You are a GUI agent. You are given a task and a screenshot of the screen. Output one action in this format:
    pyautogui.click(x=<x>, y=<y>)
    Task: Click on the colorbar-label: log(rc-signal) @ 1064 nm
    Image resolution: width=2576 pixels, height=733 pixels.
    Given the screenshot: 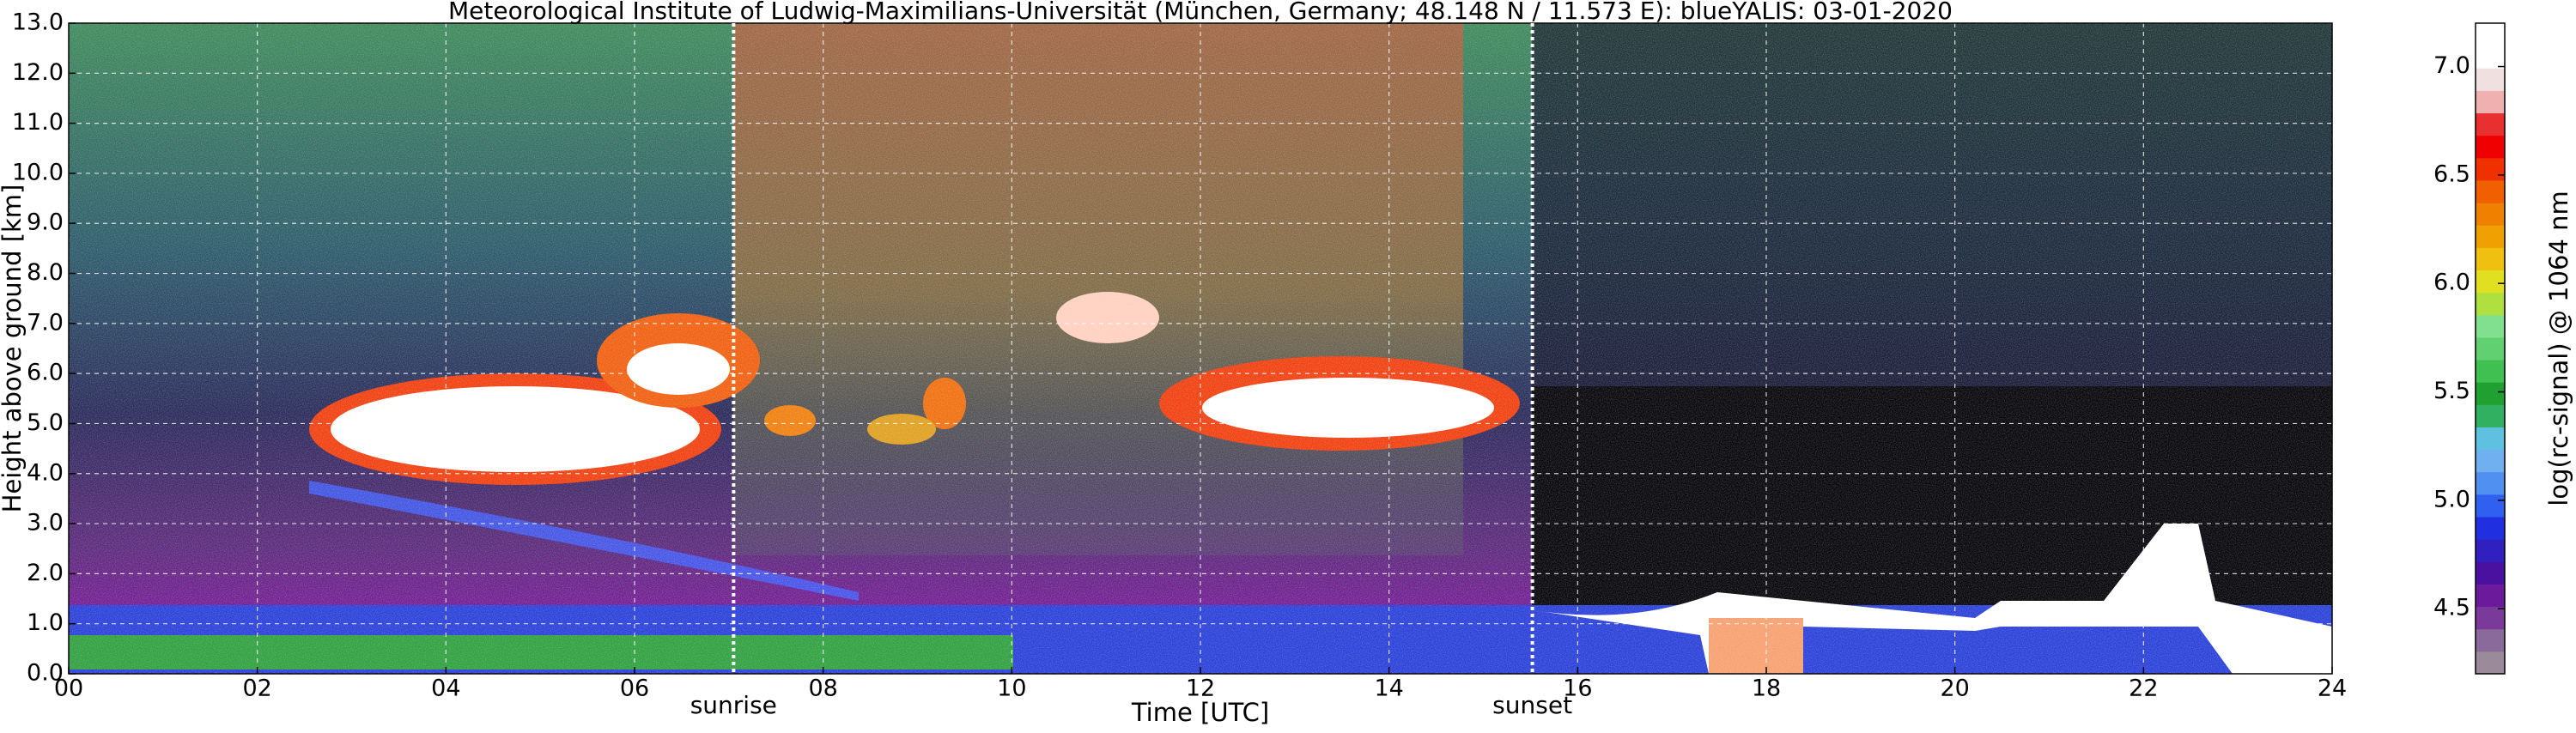 What is the action you would take?
    pyautogui.click(x=2558, y=348)
    